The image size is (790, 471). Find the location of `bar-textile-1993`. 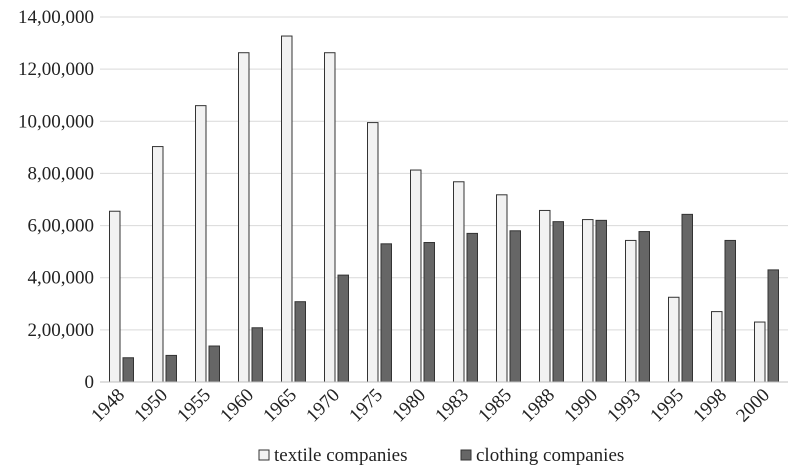

bar-textile-1993 is located at coordinates (631, 311).